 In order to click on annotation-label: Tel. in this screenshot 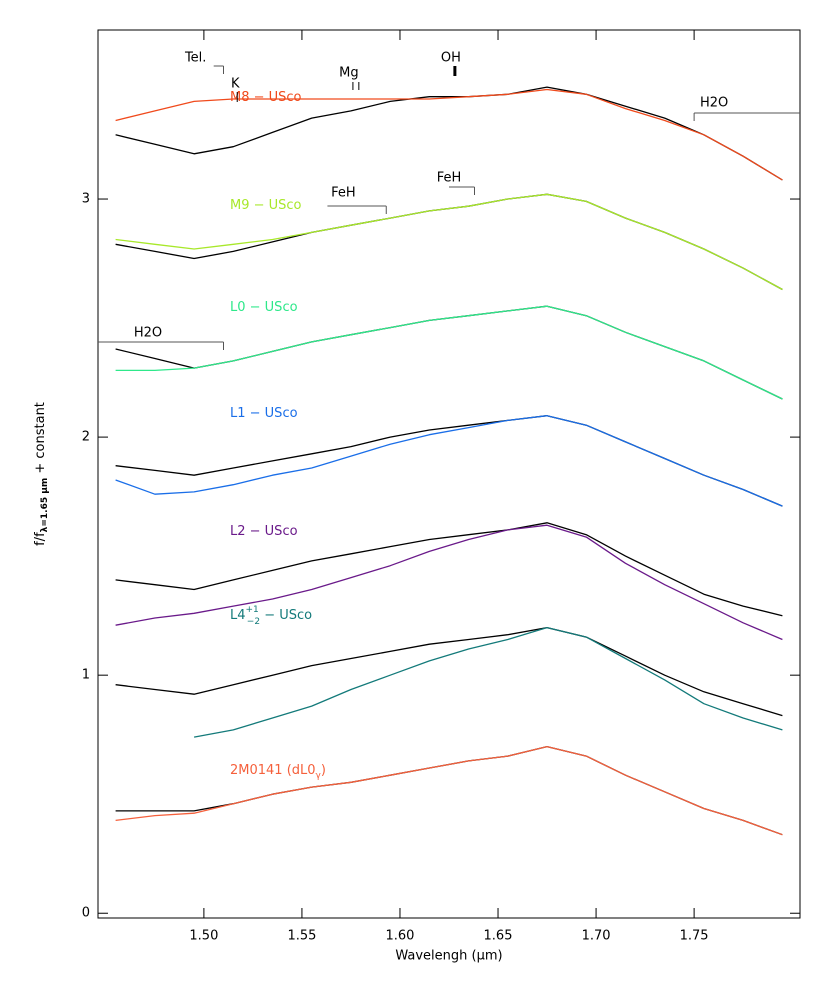, I will do `click(195, 58)`.